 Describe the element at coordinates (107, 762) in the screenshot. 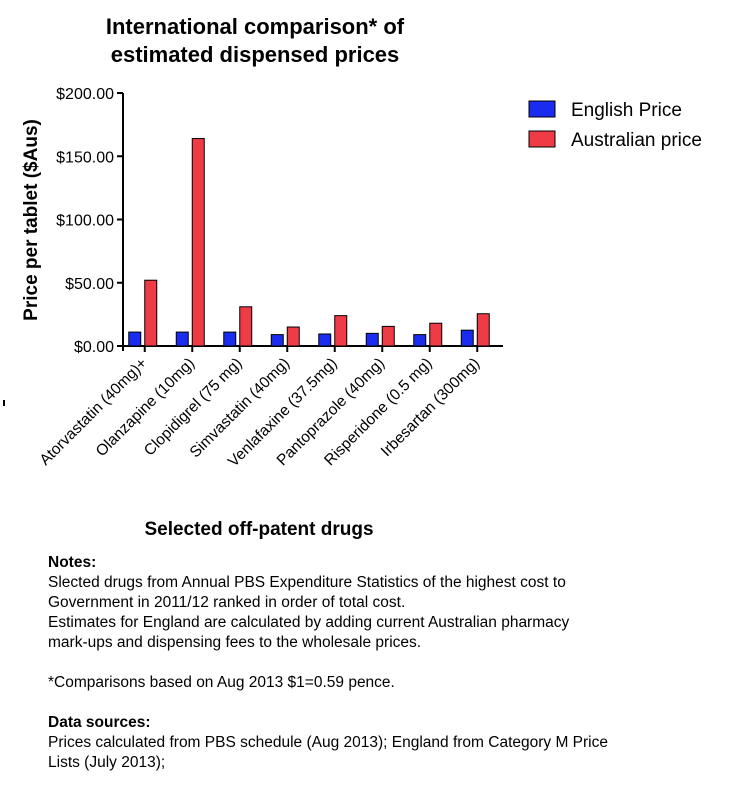

I see `data-sources-line: Lists (July 2013);` at that location.